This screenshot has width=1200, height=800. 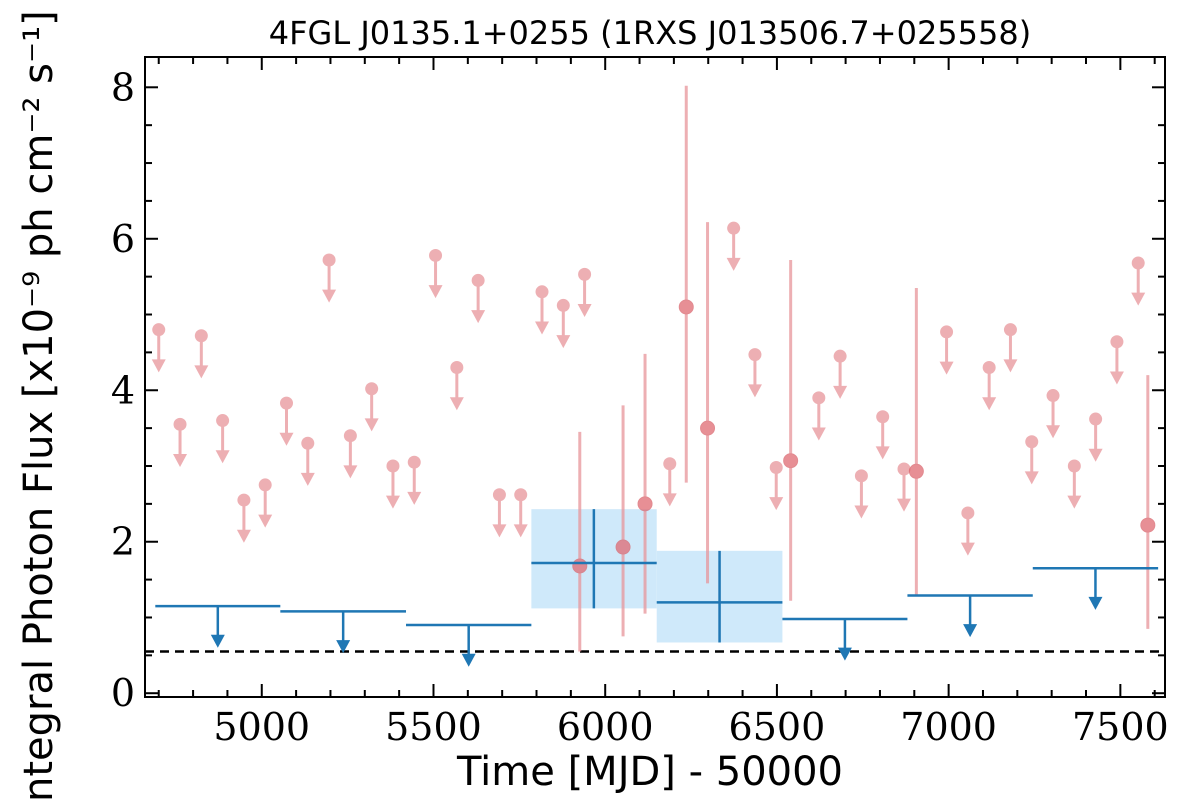 I want to click on x-tick-label: 6000, so click(x=605, y=727).